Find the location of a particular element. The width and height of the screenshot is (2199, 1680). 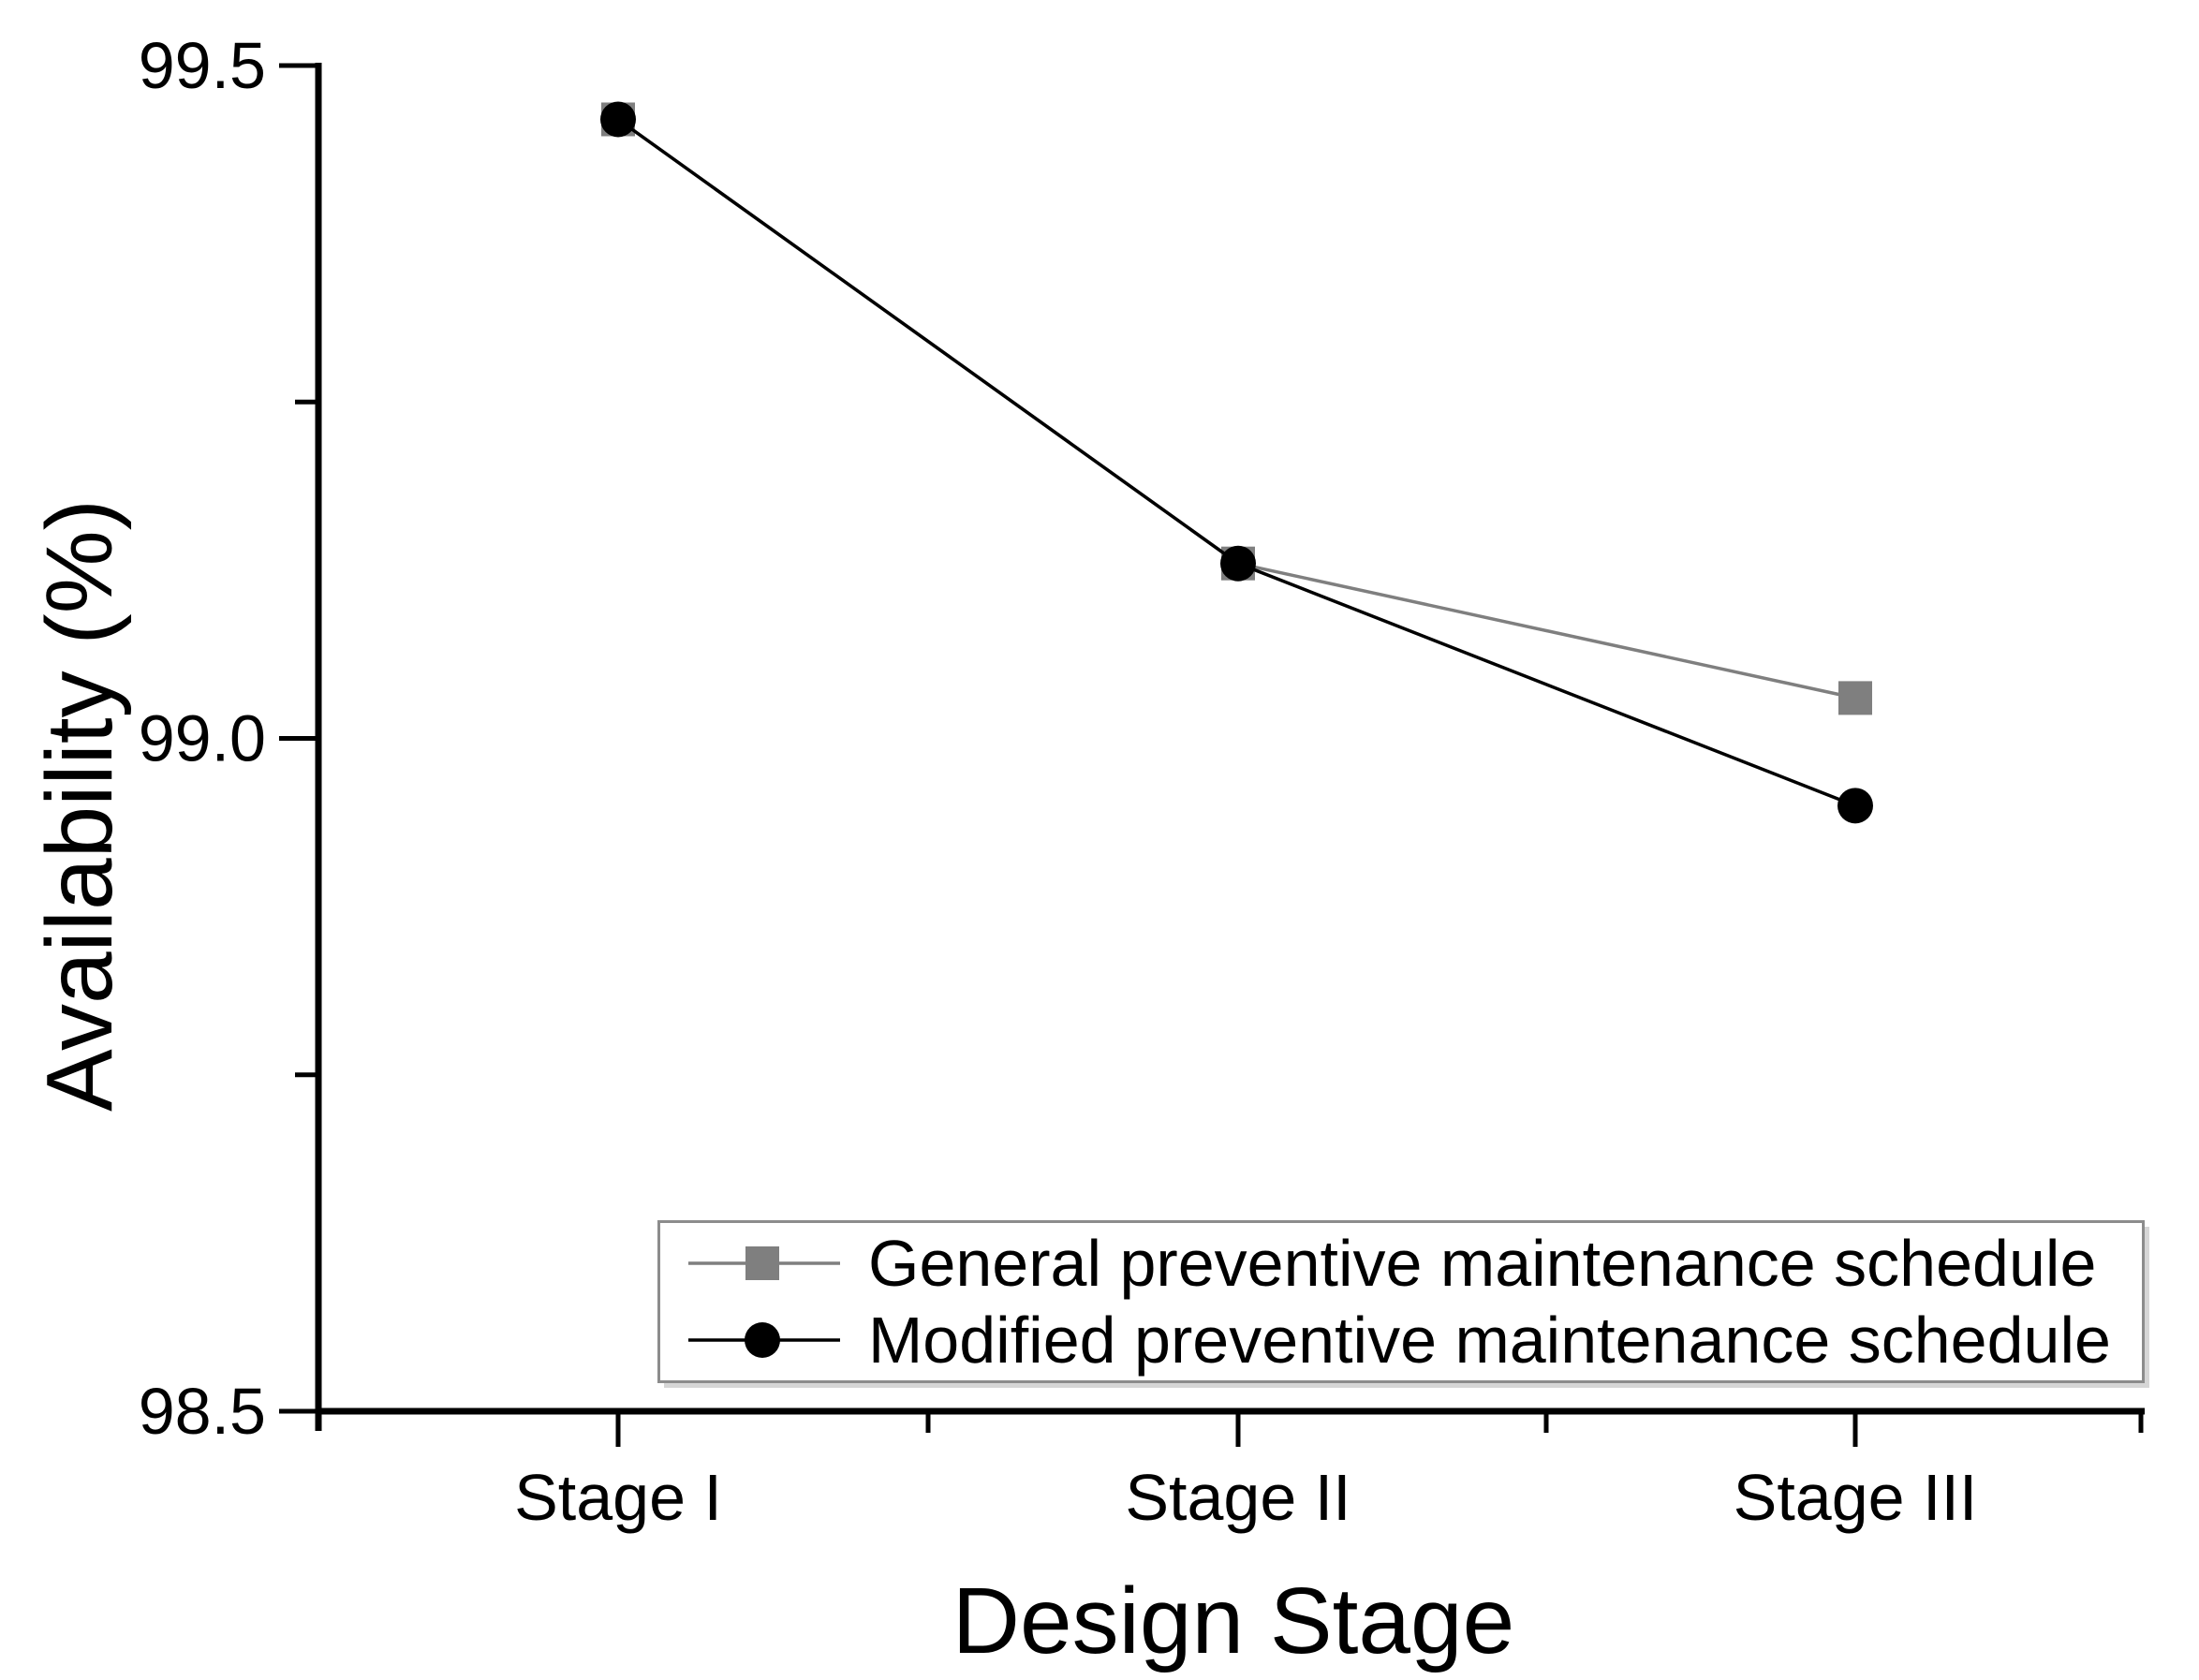

x-tick-label: Stage I is located at coordinates (618, 1497).